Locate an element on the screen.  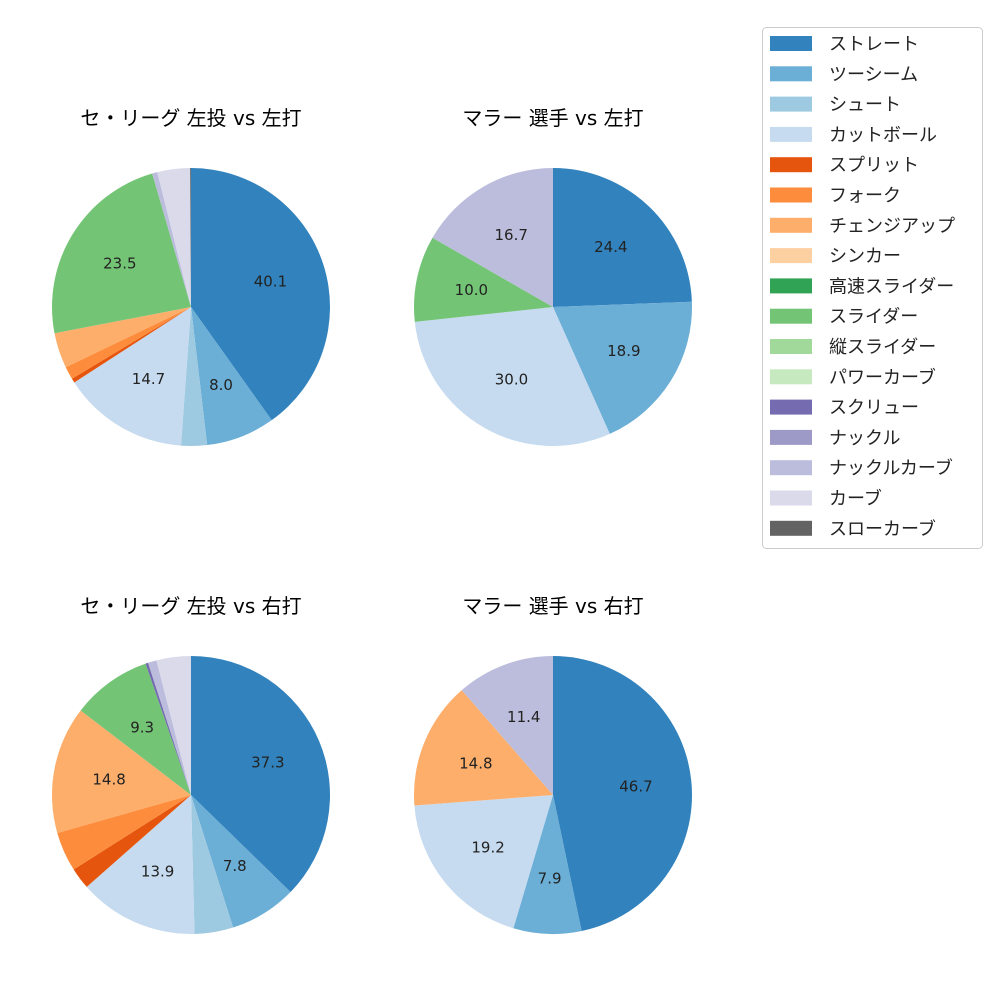
legend-label: カーブ is located at coordinates (855, 499).